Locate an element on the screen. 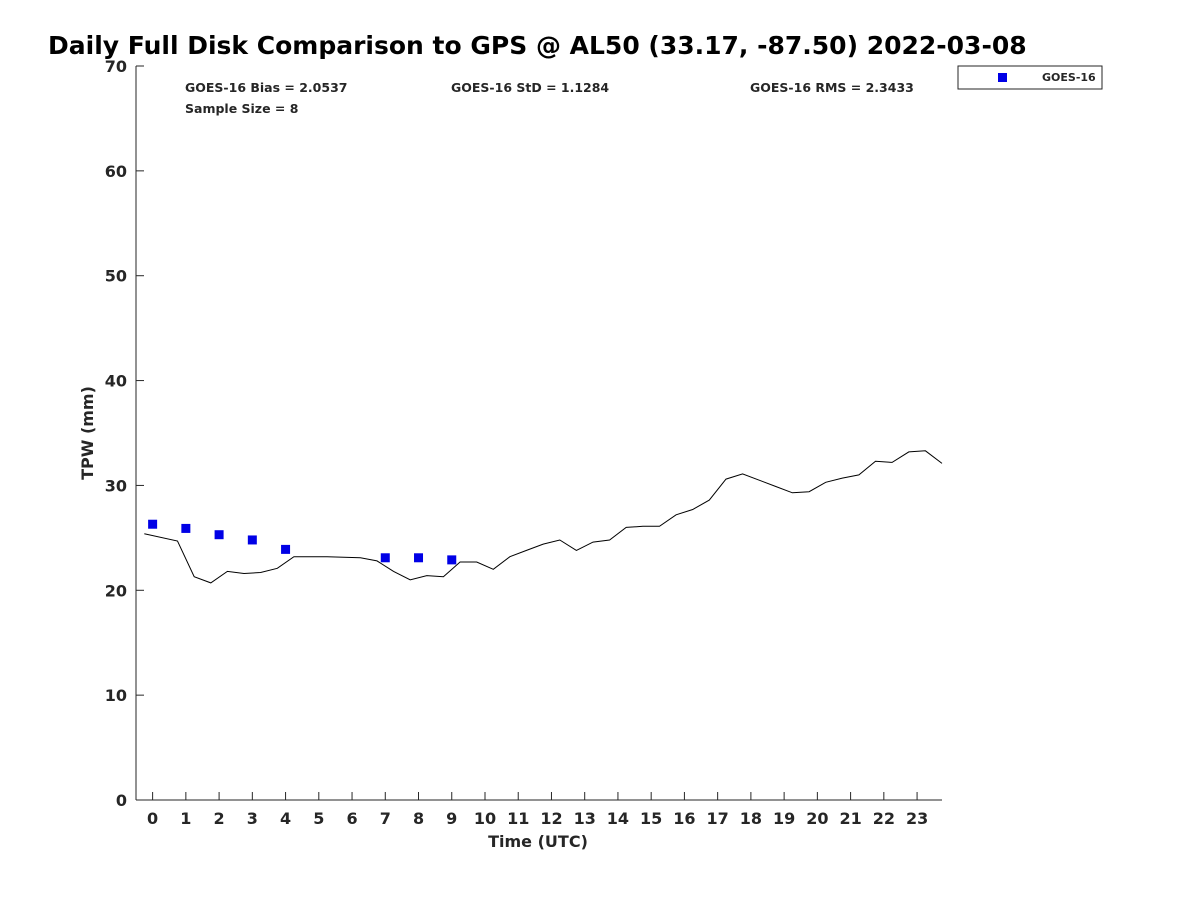 Image resolution: width=1200 pixels, height=900 pixels. x-tick-label: 0 is located at coordinates (152, 818).